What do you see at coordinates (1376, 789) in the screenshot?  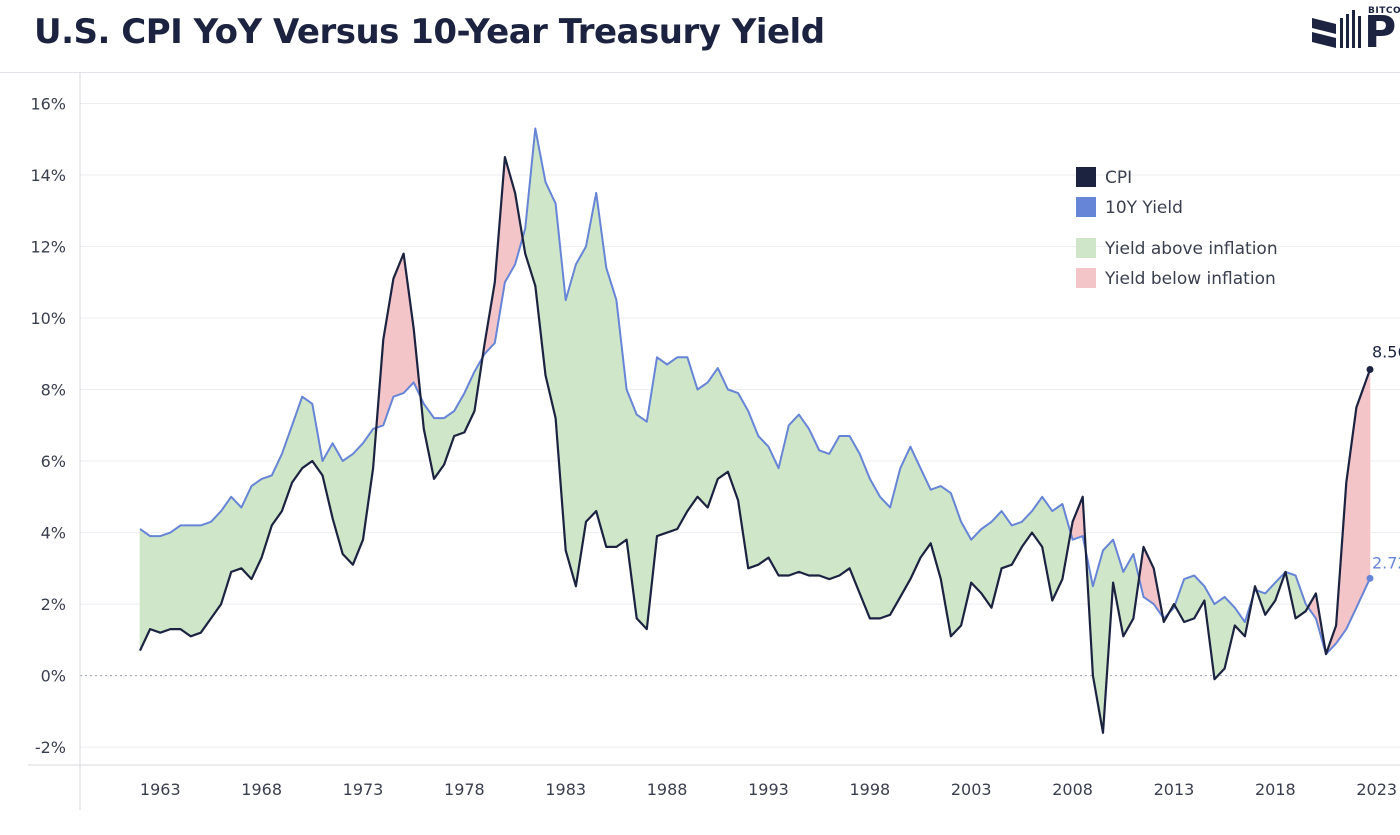 I see `x-tick-label: 2023` at bounding box center [1376, 789].